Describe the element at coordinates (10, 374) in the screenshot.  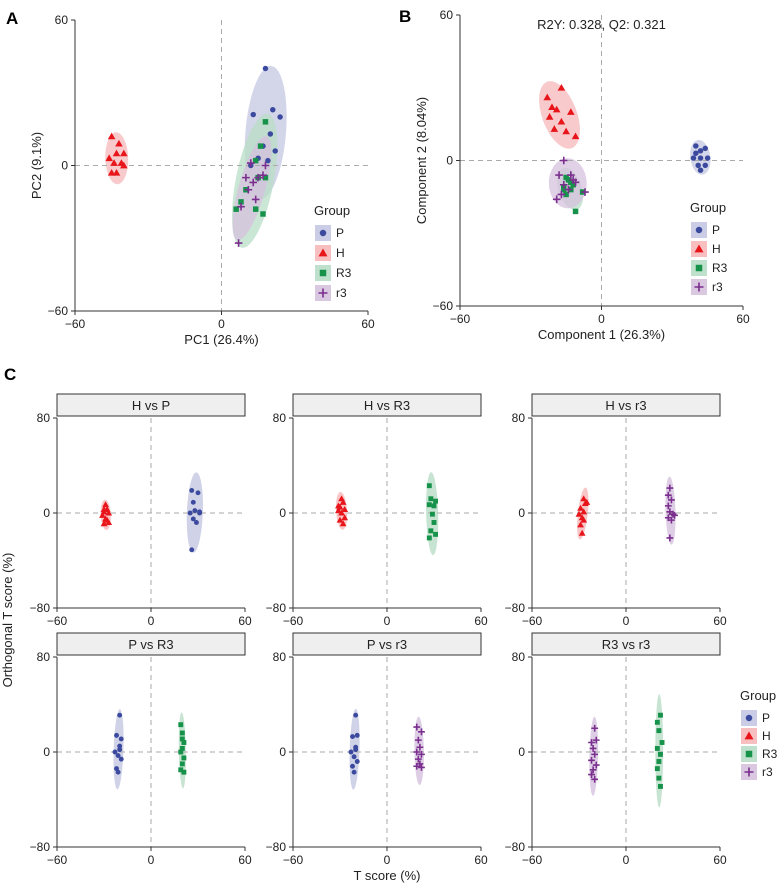
I see `panel-label-c: C` at that location.